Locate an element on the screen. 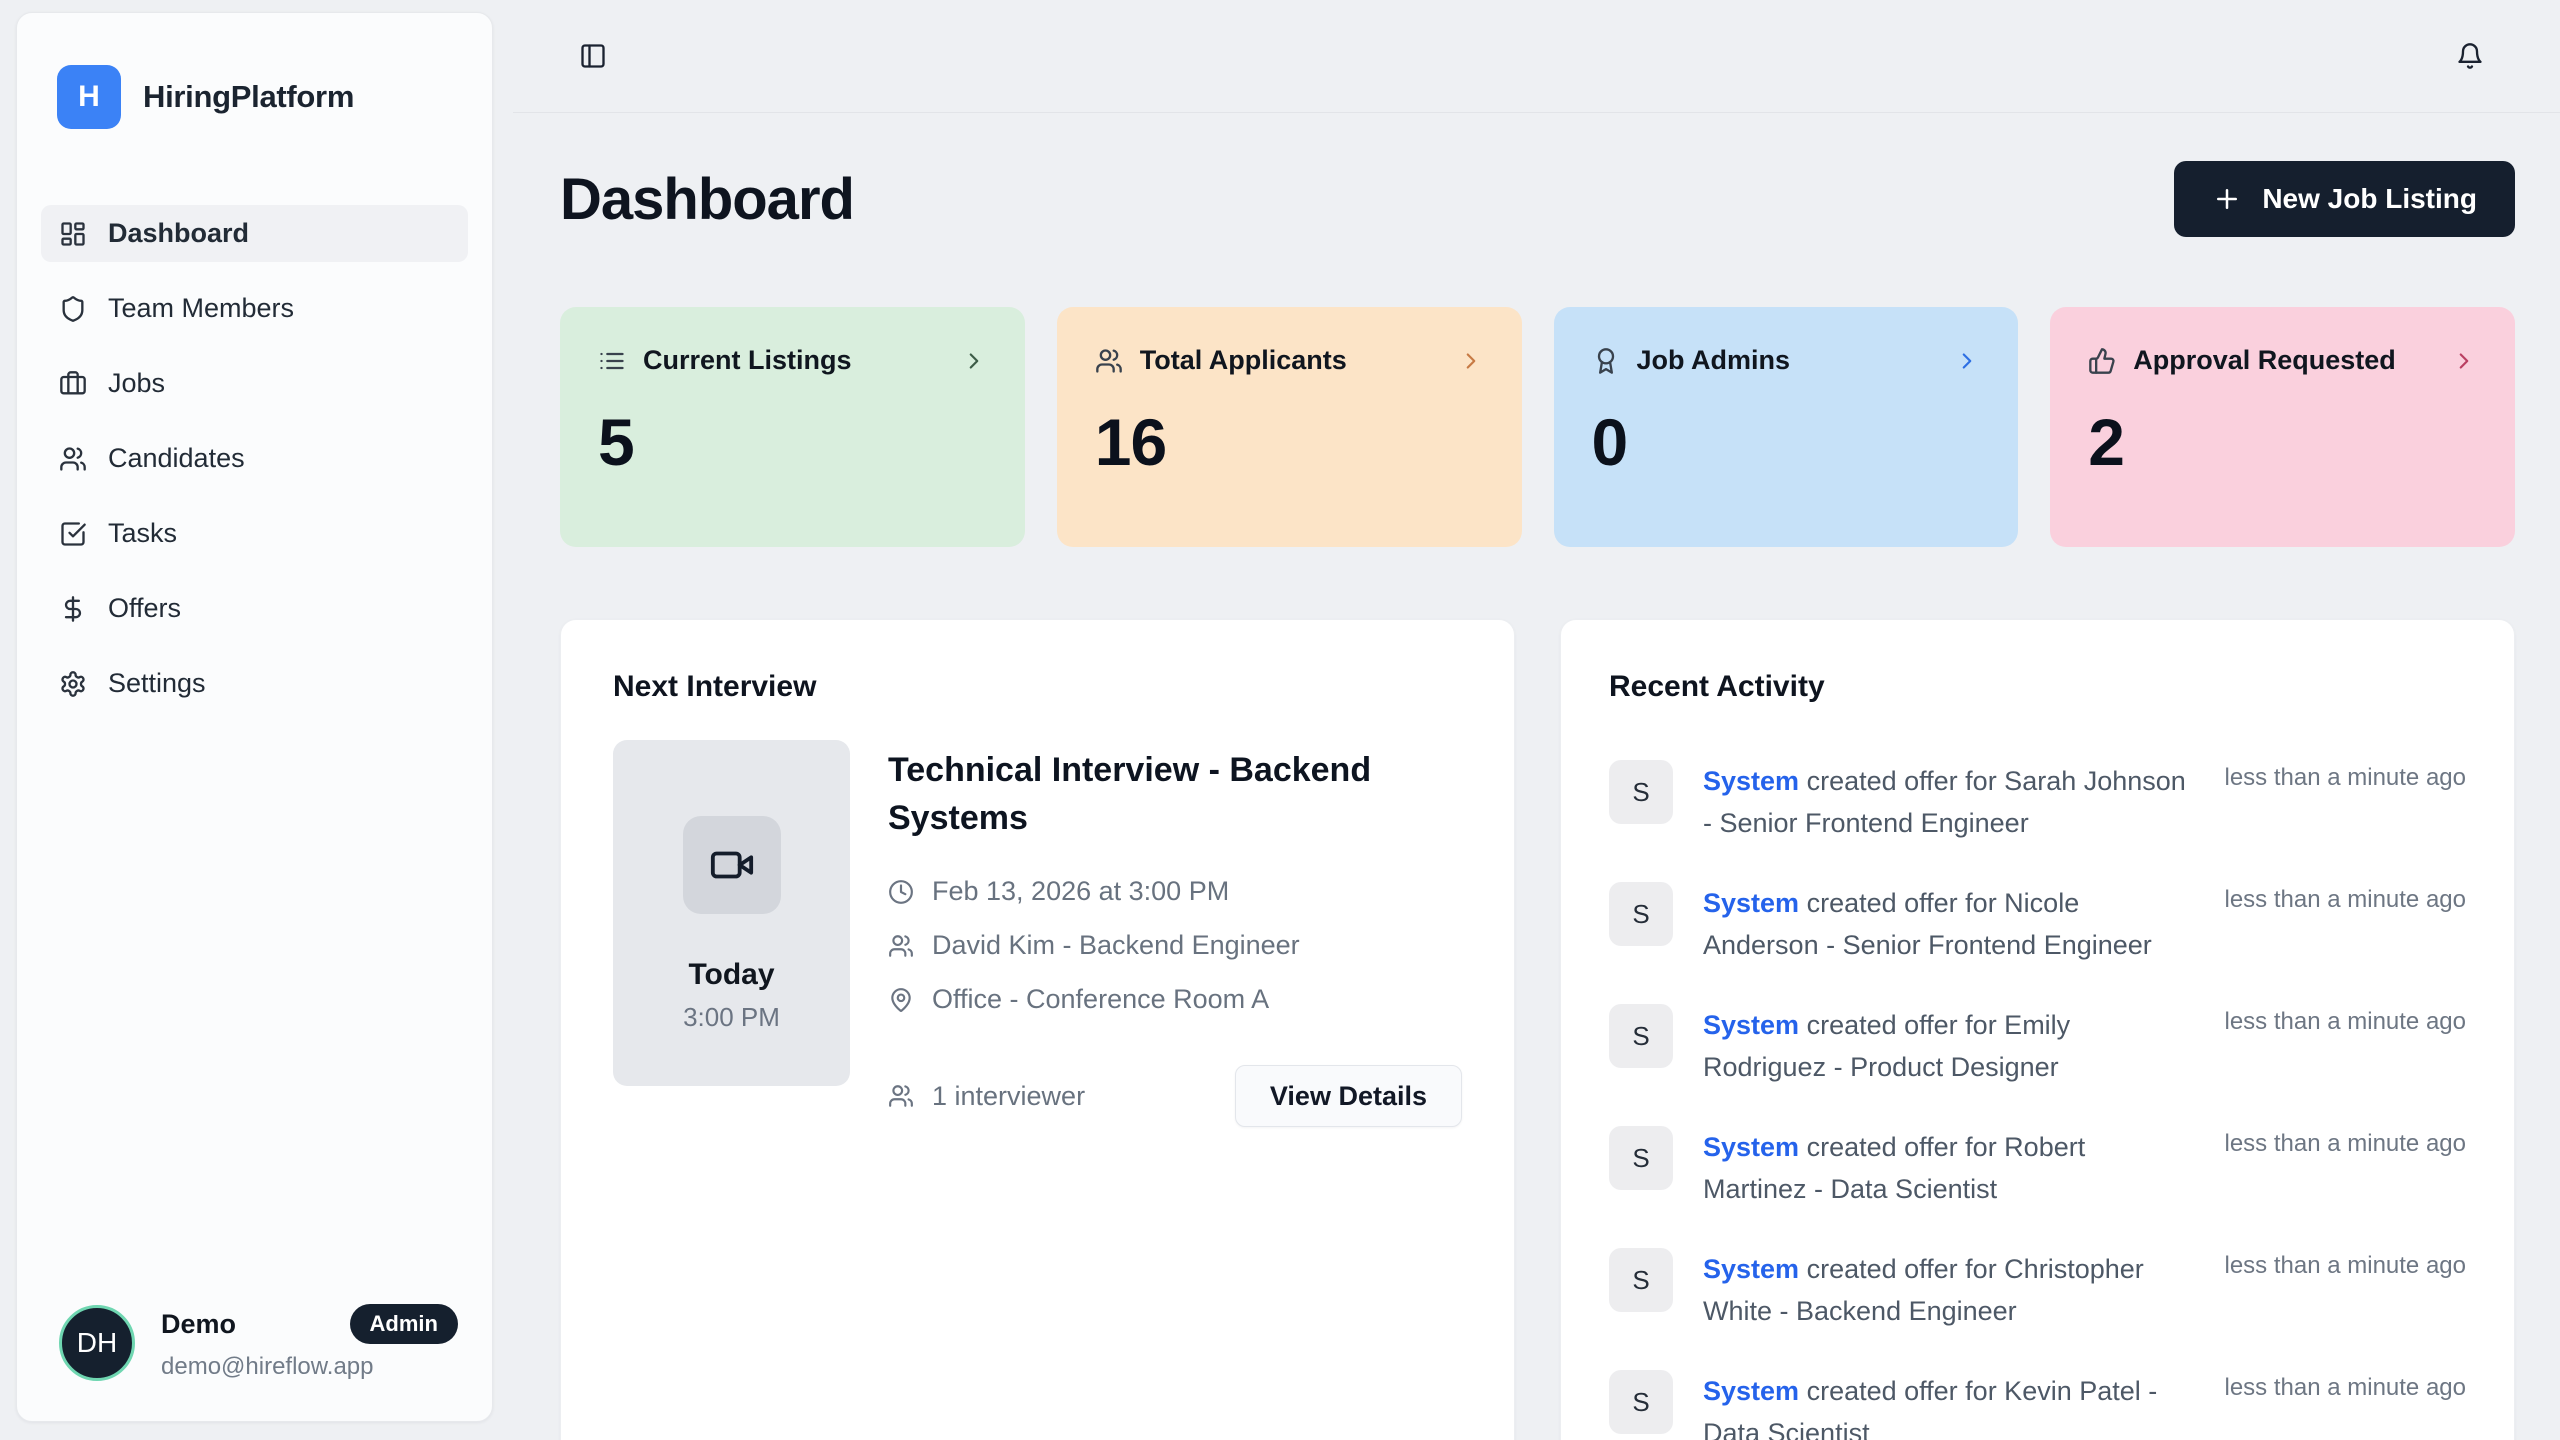 The width and height of the screenshot is (2560, 1440). new-job-listing-label: New Job Listing is located at coordinates (2369, 198).